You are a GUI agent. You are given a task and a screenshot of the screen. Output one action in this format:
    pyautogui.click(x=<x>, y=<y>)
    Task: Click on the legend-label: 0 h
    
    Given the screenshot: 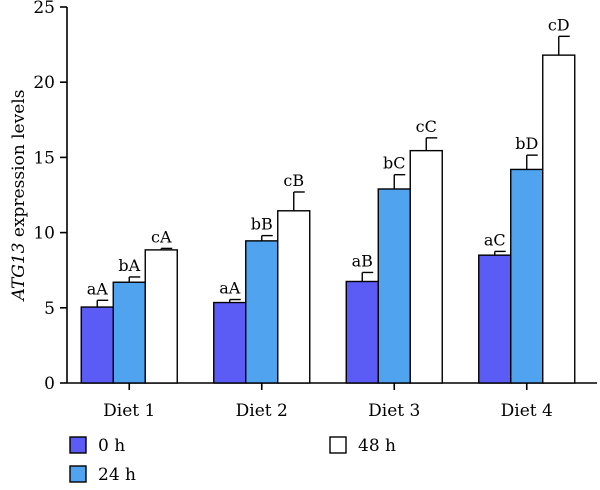 What is the action you would take?
    pyautogui.click(x=111, y=446)
    